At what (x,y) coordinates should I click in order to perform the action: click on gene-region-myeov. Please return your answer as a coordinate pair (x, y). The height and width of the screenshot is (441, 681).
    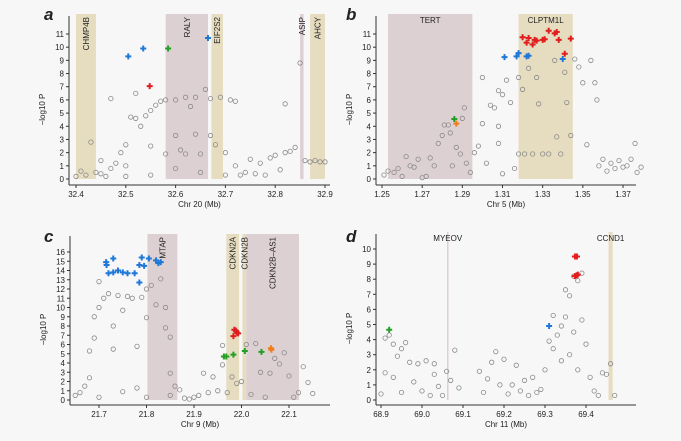
    Looking at the image, I should click on (448, 316).